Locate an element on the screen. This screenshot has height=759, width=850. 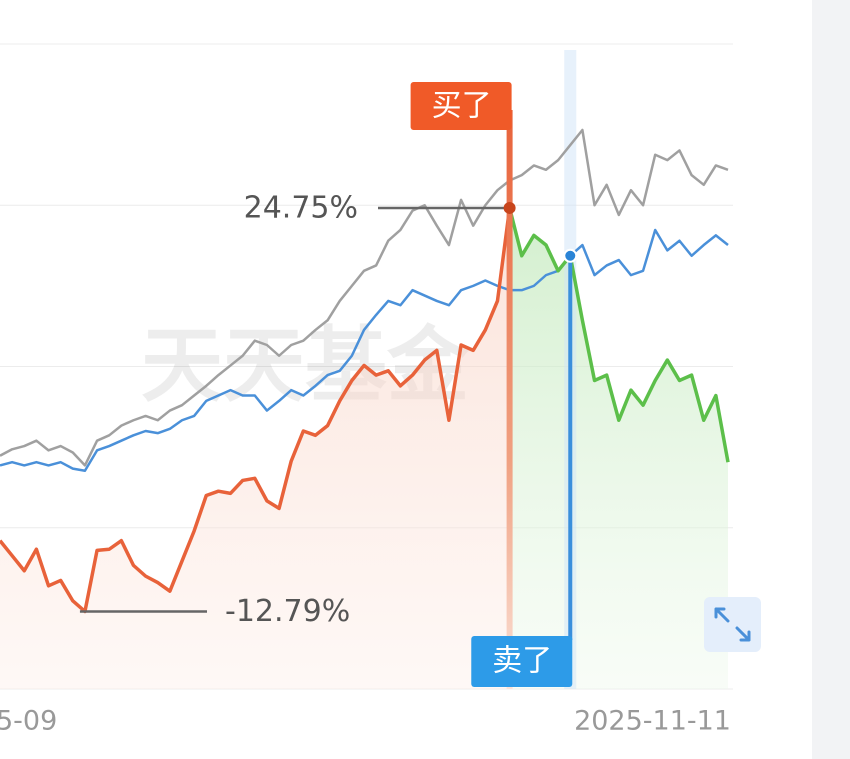
max-point is located at coordinates (509, 207).